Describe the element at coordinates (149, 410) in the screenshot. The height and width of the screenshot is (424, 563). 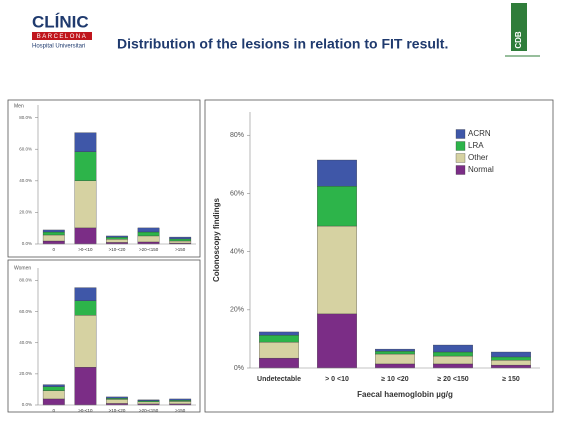
I see `x-tick-label: >20-<150` at that location.